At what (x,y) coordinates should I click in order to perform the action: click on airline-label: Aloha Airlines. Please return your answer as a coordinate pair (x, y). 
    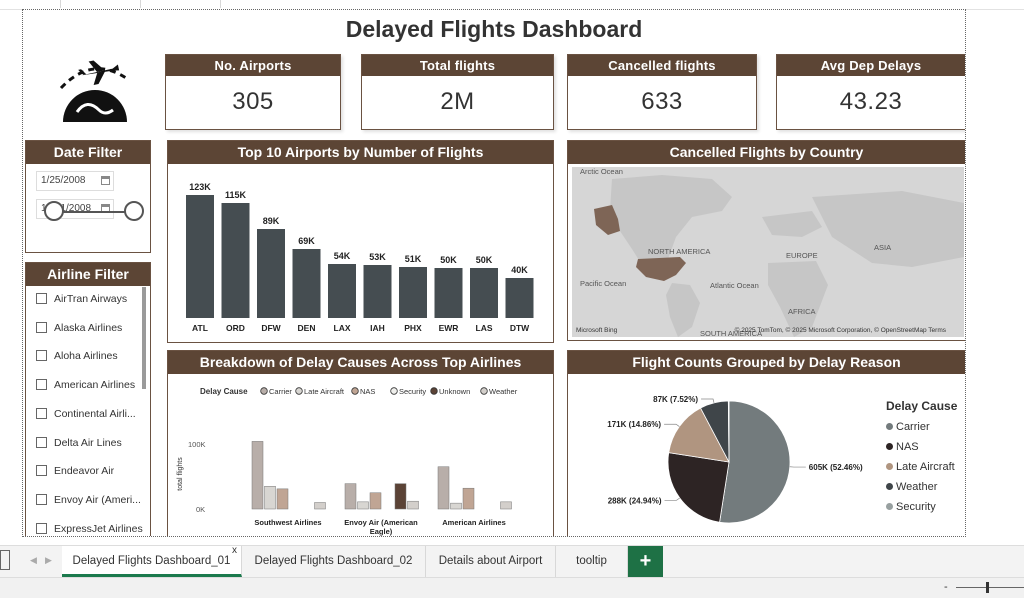
    Looking at the image, I should click on (86, 356).